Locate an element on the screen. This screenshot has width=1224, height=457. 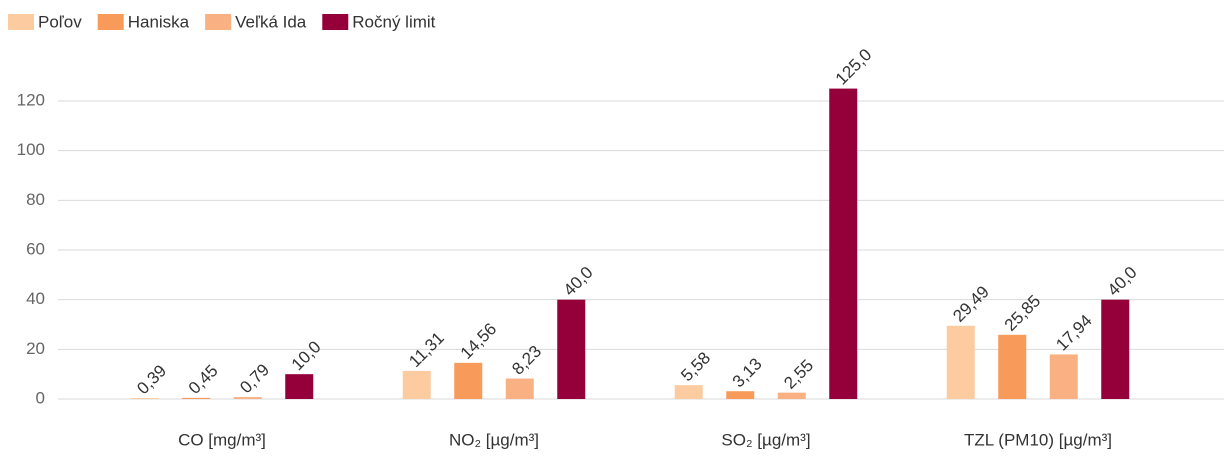
data-label: 8,23 is located at coordinates (526, 360).